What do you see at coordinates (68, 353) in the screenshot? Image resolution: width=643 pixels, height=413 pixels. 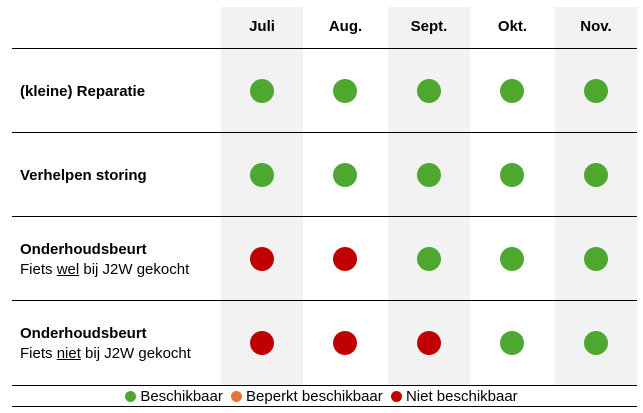 I see `emphasis-niet: niet` at bounding box center [68, 353].